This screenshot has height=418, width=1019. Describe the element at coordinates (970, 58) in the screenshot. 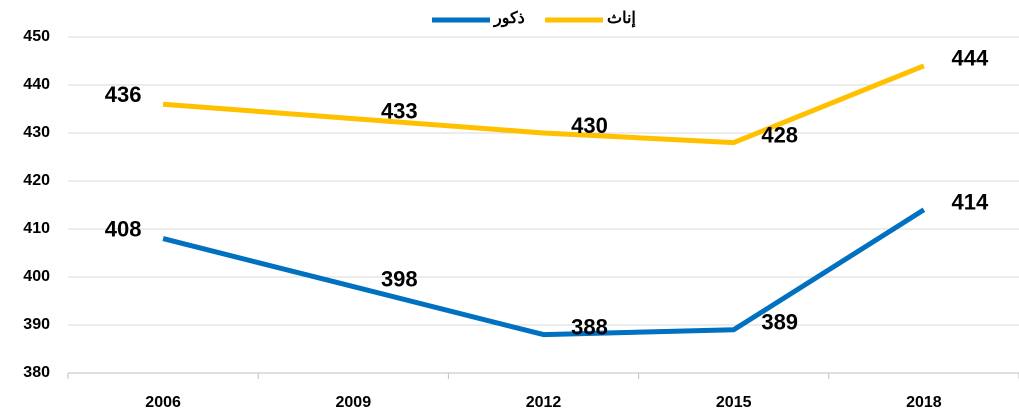

I see `data-label: 444` at that location.